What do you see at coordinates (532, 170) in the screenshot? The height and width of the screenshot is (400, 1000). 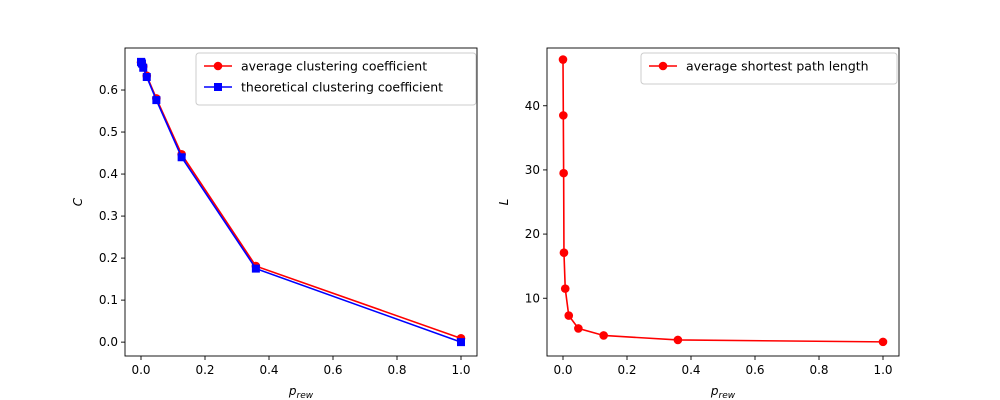 I see `y-tick-label: 30` at bounding box center [532, 170].